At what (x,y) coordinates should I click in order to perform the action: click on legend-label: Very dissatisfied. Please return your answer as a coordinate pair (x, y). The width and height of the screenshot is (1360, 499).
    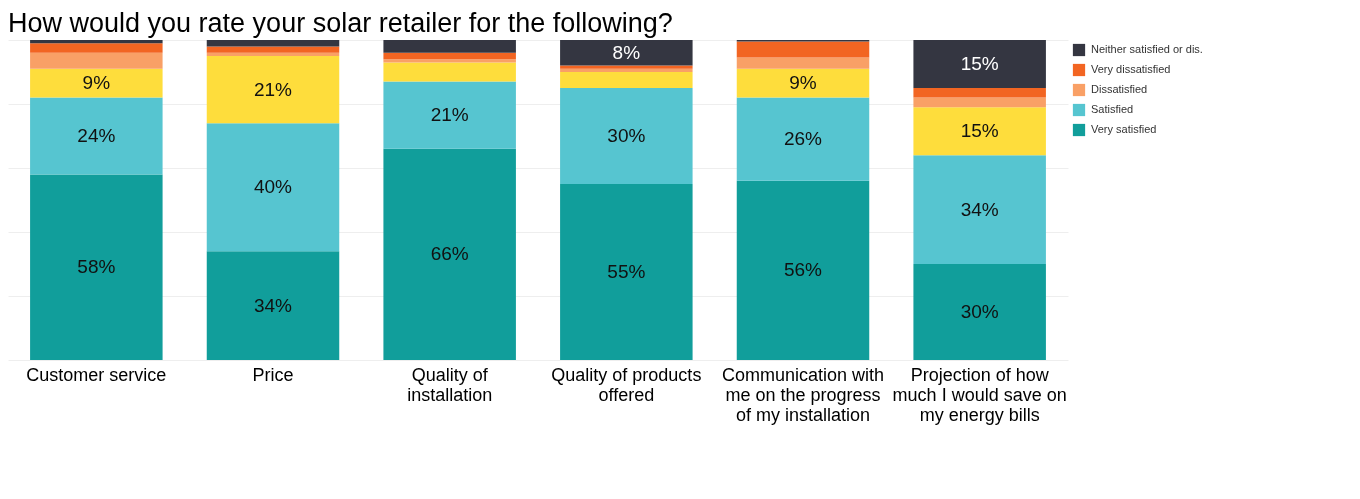
    Looking at the image, I should click on (1131, 69).